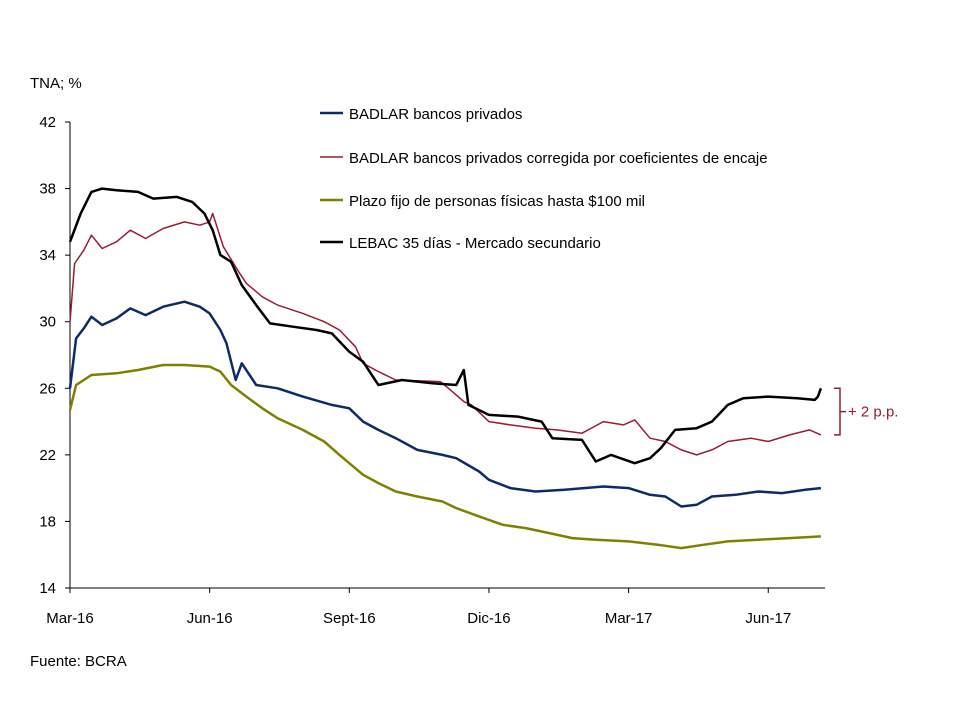 The width and height of the screenshot is (960, 720). I want to click on y-tick-label: 34, so click(47, 255).